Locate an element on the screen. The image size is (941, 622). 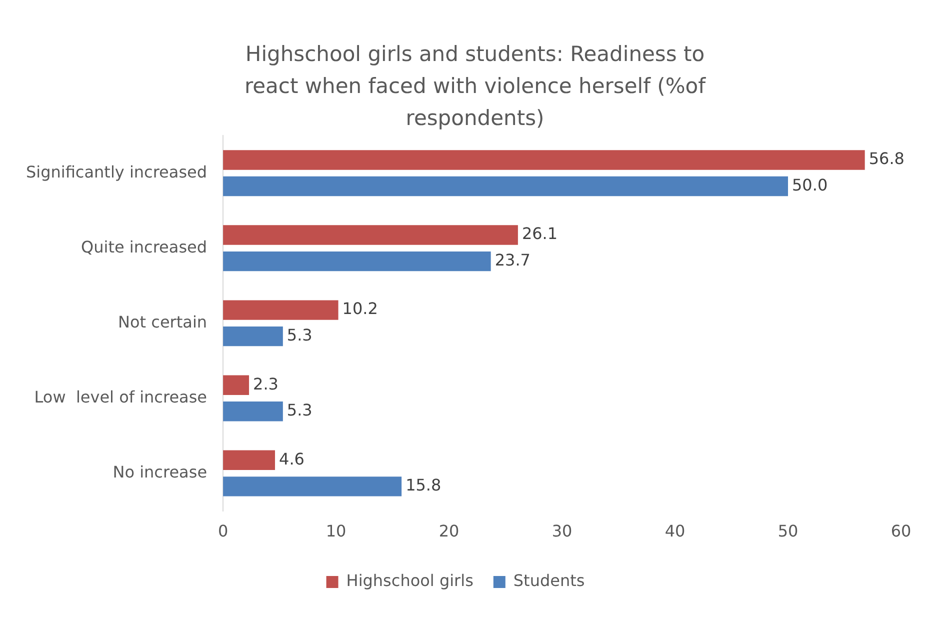
data-label: 15.8 is located at coordinates (424, 485).